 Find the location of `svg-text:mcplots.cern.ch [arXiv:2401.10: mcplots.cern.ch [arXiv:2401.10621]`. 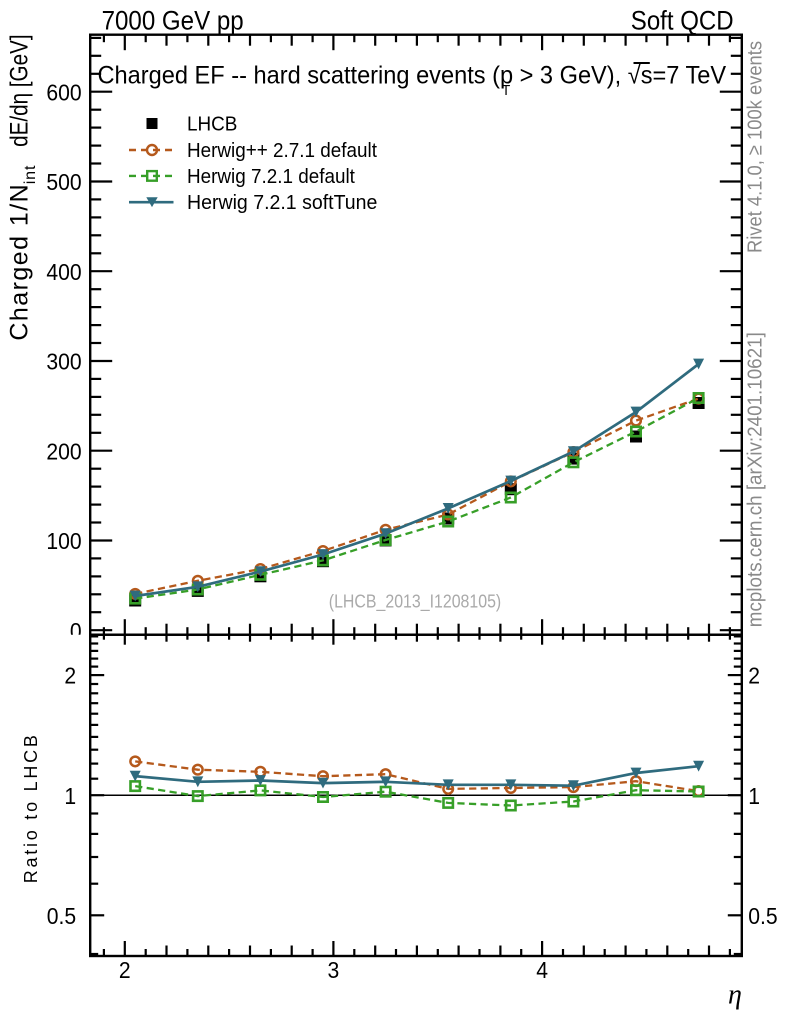

svg-text:mcplots.cern.ch [arXiv:2401.10: mcplots.cern.ch [arXiv:2401.10621] is located at coordinates (755, 479).